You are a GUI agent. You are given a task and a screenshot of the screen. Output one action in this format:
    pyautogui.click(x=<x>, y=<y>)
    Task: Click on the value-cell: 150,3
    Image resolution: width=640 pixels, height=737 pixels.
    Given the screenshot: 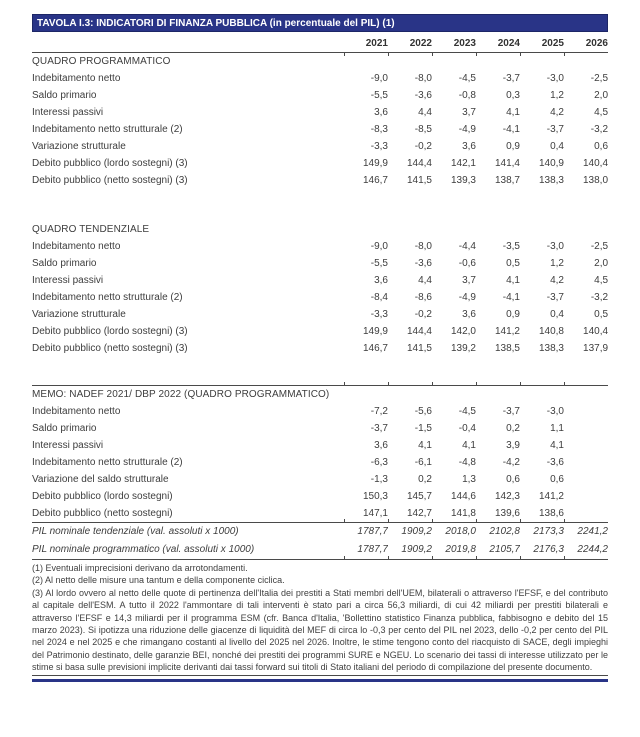 What is the action you would take?
    pyautogui.click(x=375, y=496)
    